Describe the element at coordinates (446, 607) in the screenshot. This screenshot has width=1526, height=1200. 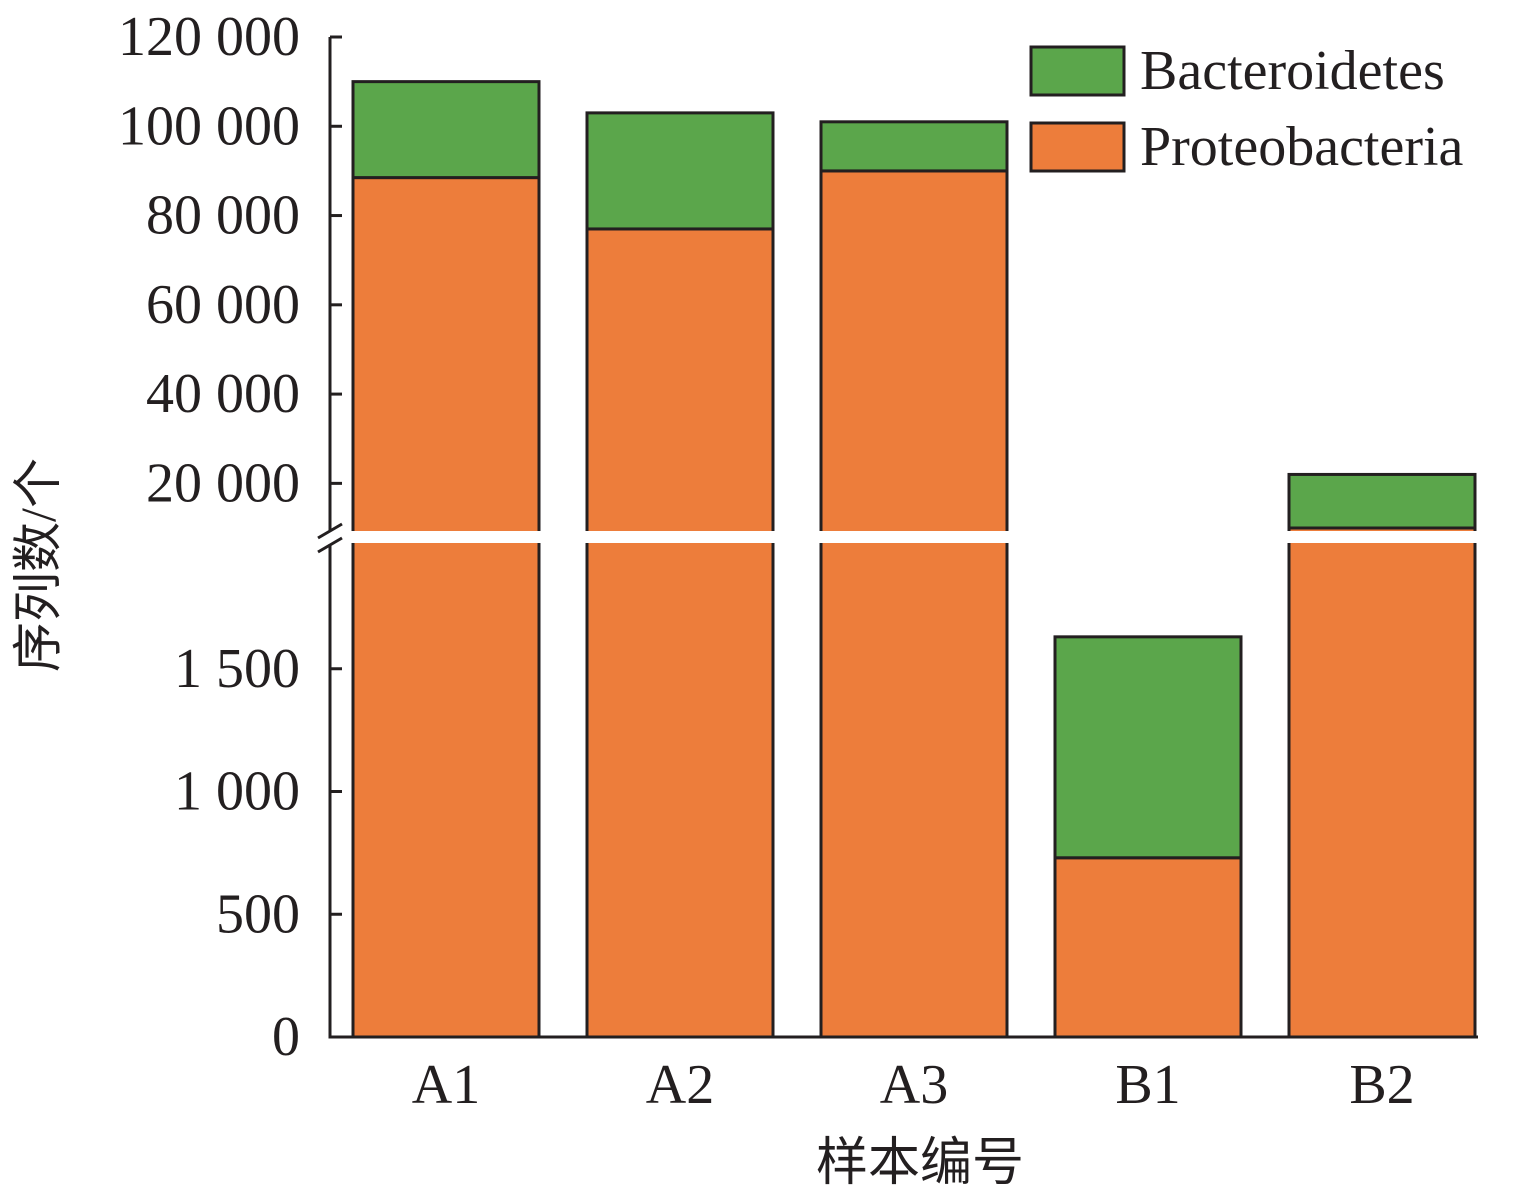
I see `bar-a1-proteobacteria` at that location.